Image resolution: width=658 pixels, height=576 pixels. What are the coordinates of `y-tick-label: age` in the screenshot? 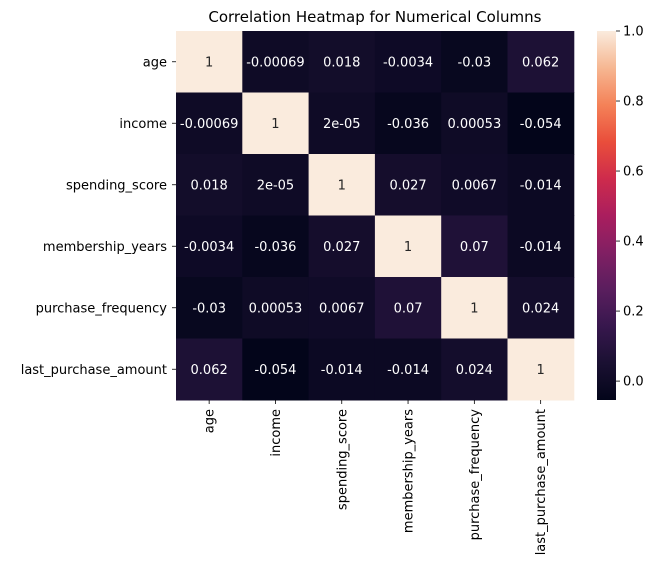 It's located at (155, 62).